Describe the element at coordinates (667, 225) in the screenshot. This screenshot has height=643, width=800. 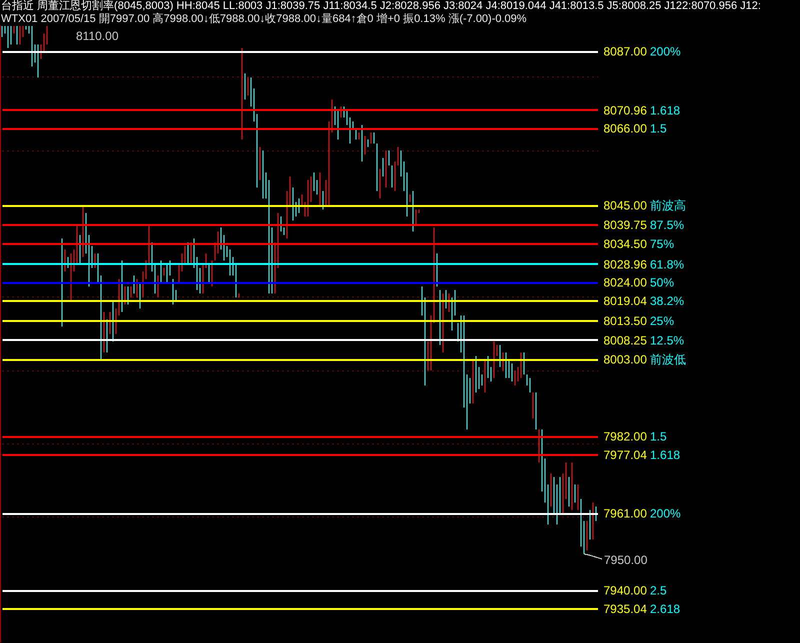
I see `text: 87.5%` at that location.